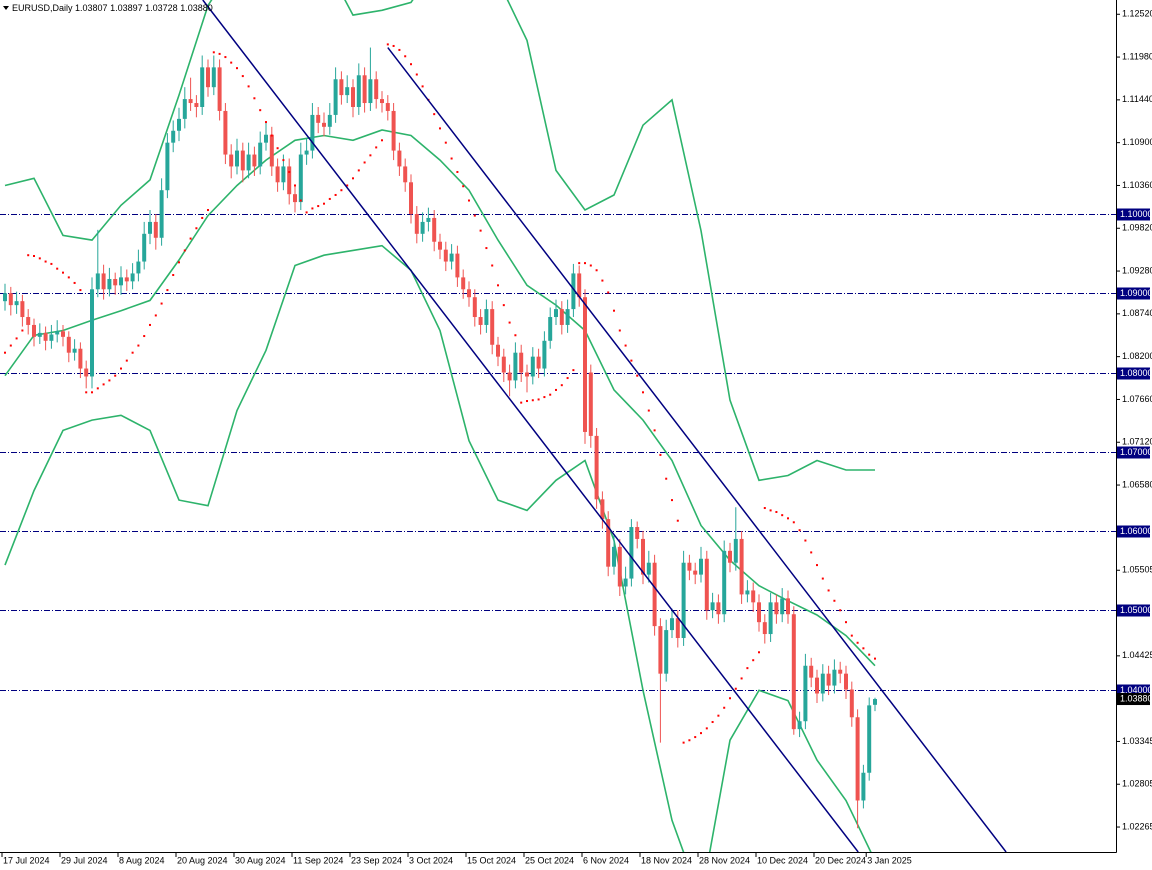 The image size is (1152, 870). Describe the element at coordinates (1137, 313) in the screenshot. I see `y-tick-label: 1.08740` at that location.